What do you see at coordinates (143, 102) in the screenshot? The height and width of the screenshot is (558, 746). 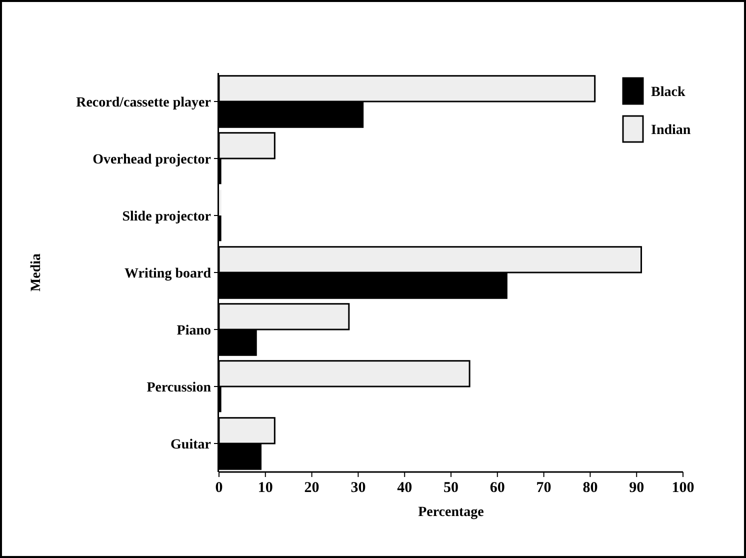 I see `y-tick-label: Record/cassette player` at bounding box center [143, 102].